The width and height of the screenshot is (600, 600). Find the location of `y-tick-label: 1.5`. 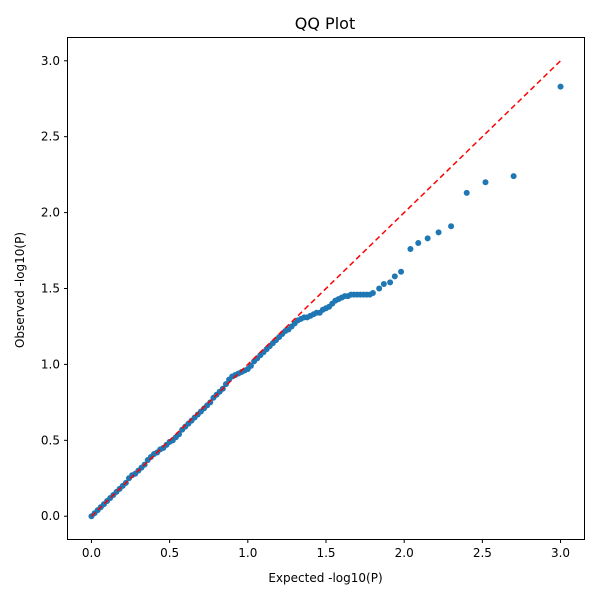

y-tick-label: 1.5 is located at coordinates (50, 289).